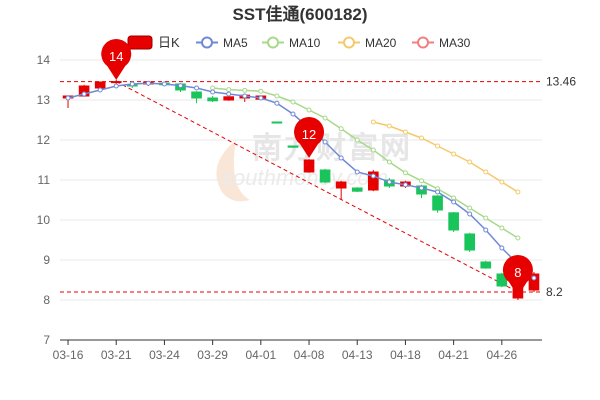 The height and width of the screenshot is (400, 600). Describe the element at coordinates (299, 14) in the screenshot. I see `chart-title: SST佳通(600182)` at that location.